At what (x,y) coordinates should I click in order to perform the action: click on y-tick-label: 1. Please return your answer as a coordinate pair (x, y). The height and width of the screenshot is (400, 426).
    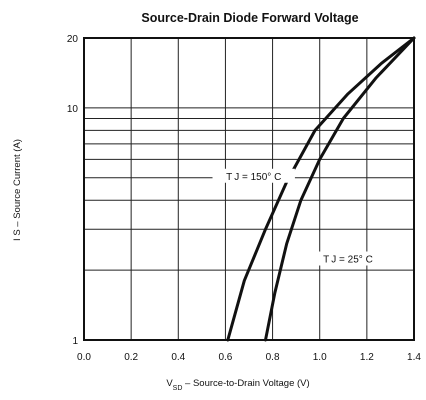
    Looking at the image, I should click on (75, 341).